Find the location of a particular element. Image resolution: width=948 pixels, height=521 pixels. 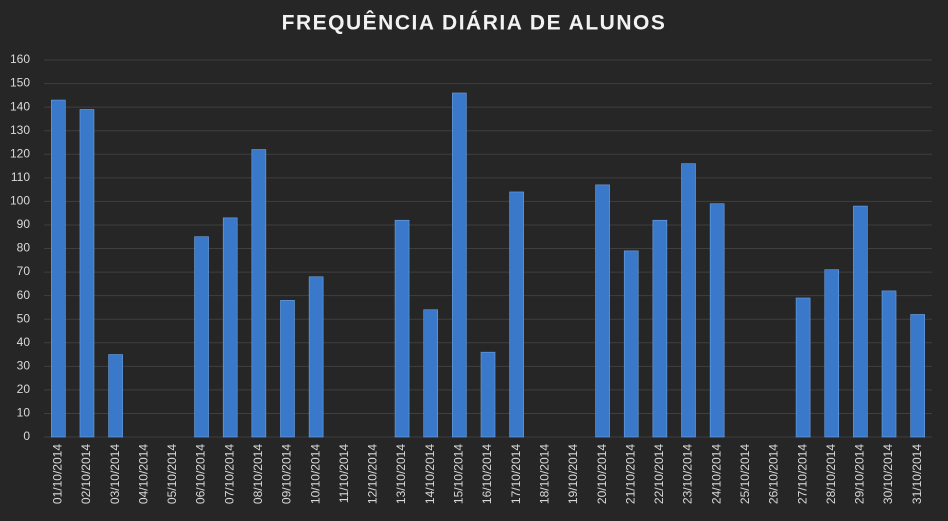

x-tick-label: 01/10/2014 is located at coordinates (57, 474).